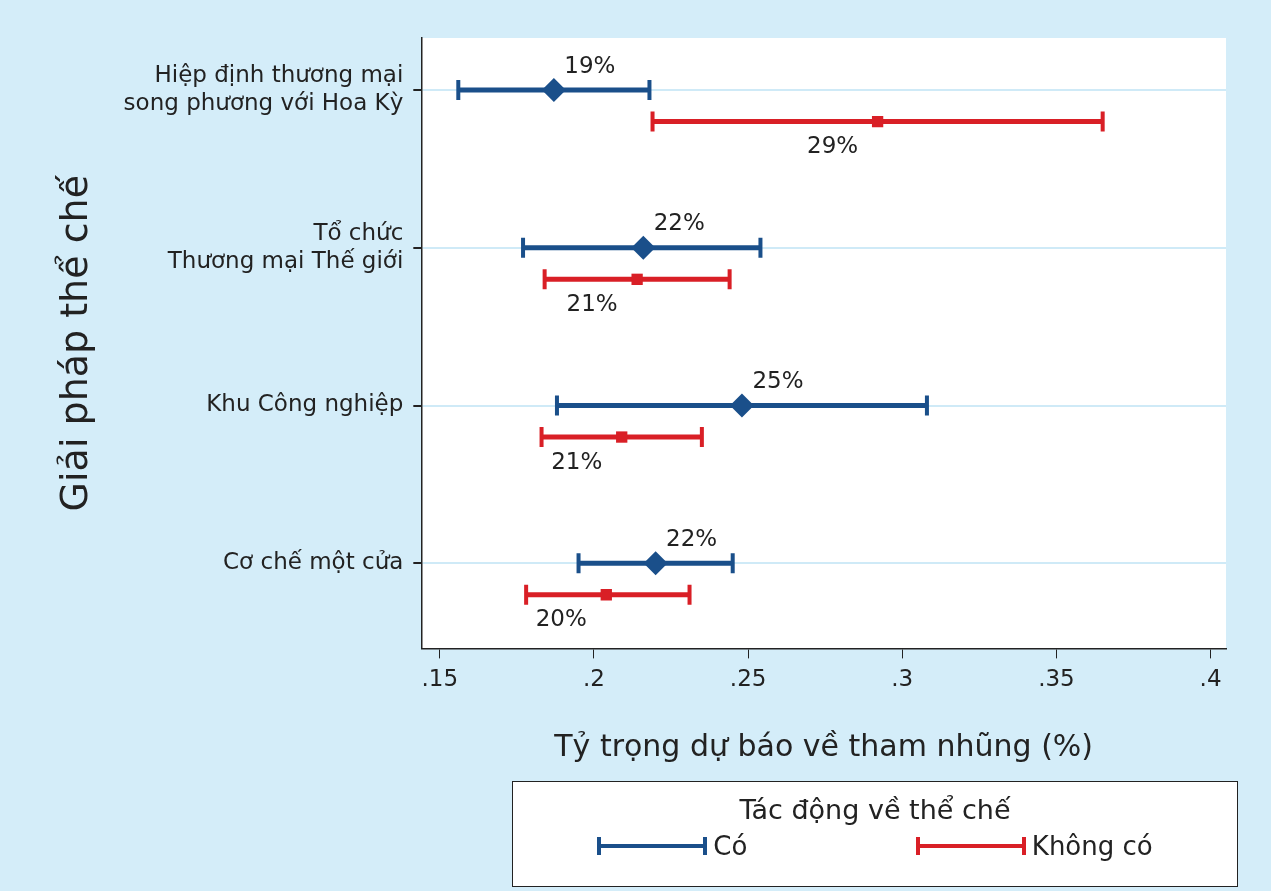 The image size is (1271, 891). What do you see at coordinates (440, 678) in the screenshot?
I see `x-tick-label: .15` at bounding box center [440, 678].